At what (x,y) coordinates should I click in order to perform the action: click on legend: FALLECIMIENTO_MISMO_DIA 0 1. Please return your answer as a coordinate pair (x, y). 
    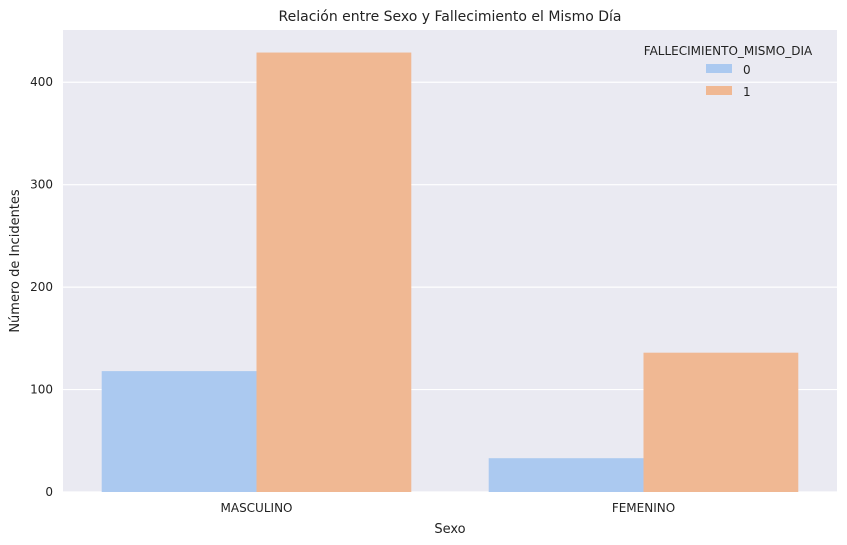
    Looking at the image, I should click on (728, 71).